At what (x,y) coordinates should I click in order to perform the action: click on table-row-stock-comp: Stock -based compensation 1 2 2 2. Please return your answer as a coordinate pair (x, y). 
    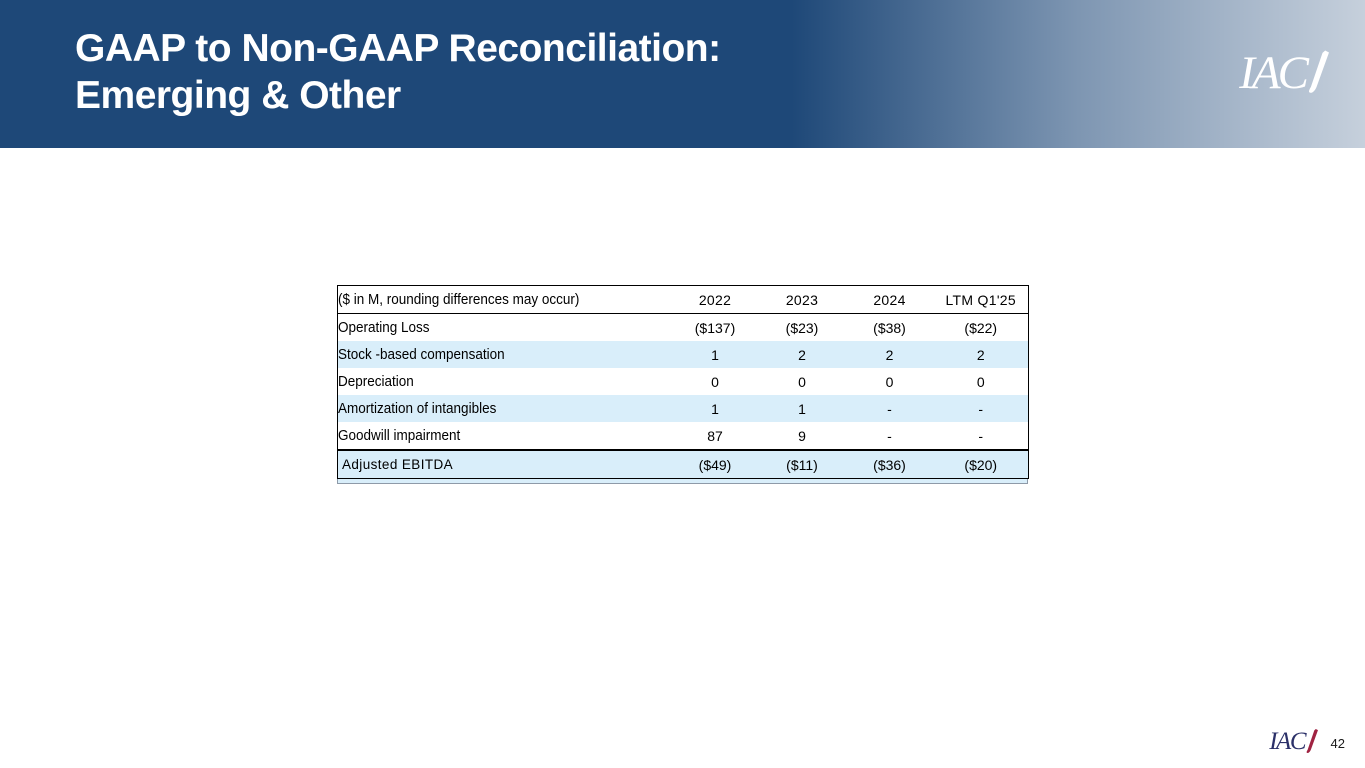
    Looking at the image, I should click on (683, 354).